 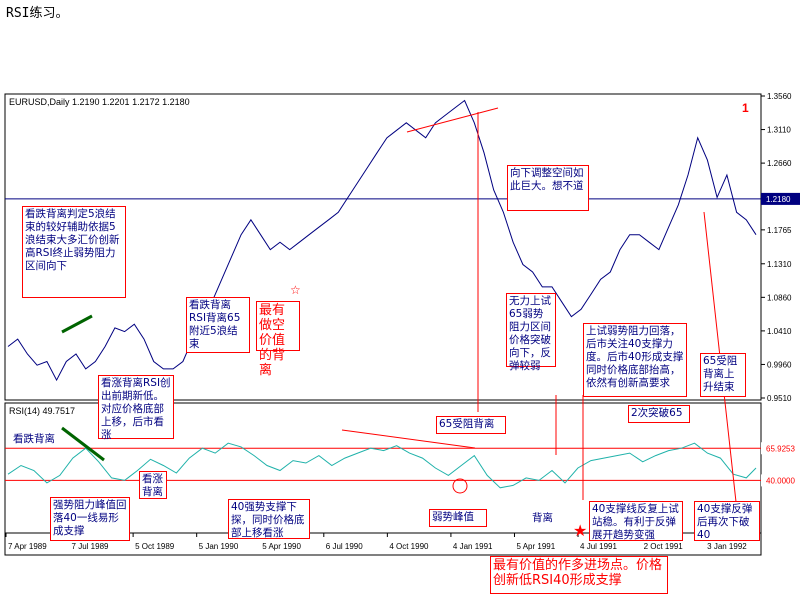 What do you see at coordinates (531, 332) in the screenshot?
I see `annotation-box: 无力上试65弱势阻力区间价格突破向下，反弹较弱` at bounding box center [531, 332].